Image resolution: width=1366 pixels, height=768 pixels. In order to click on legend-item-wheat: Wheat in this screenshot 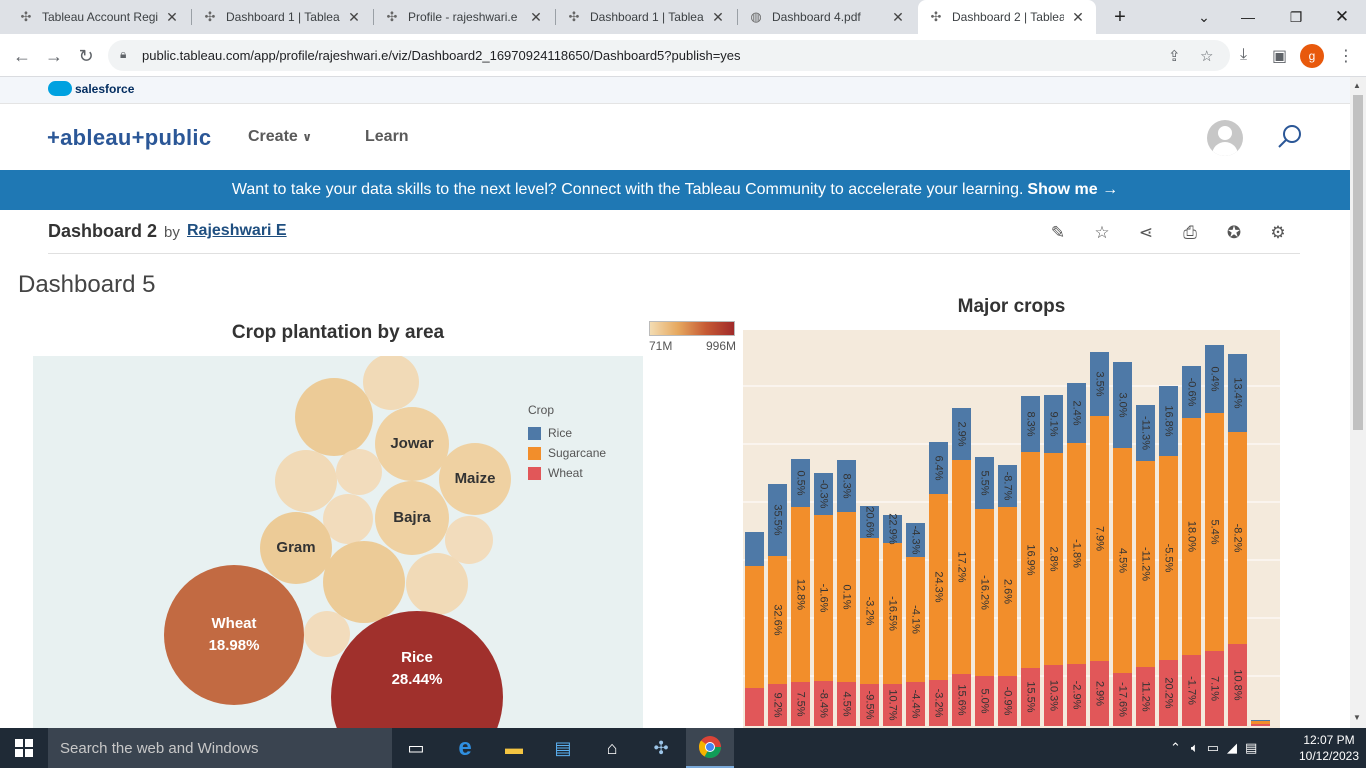, I will do `click(567, 473)`.